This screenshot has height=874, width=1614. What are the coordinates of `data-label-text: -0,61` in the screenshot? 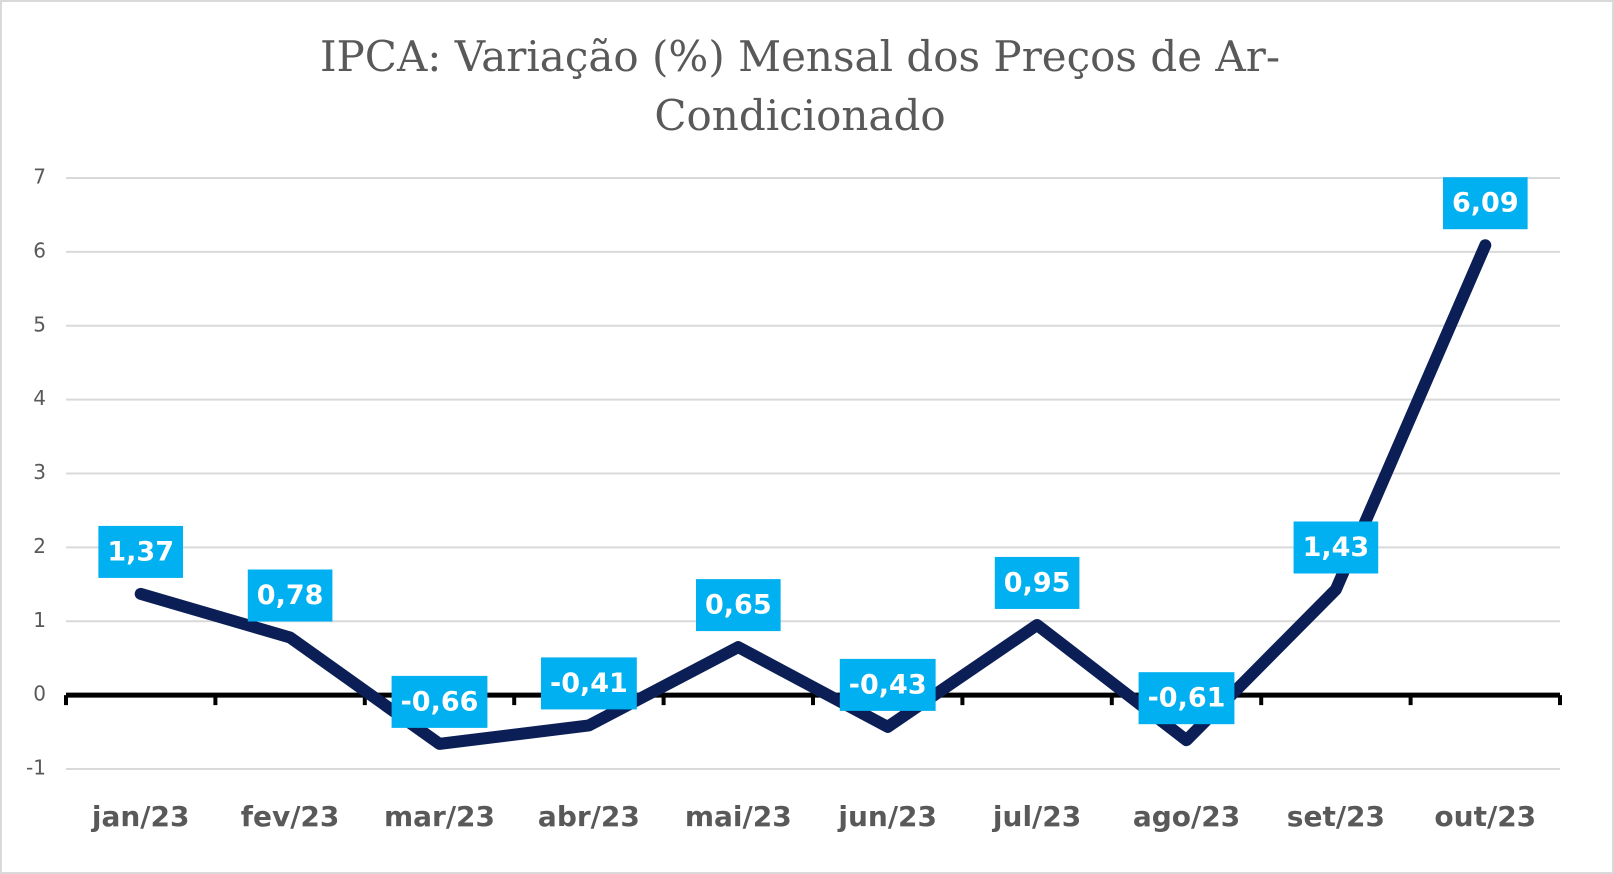 It's located at (1187, 698).